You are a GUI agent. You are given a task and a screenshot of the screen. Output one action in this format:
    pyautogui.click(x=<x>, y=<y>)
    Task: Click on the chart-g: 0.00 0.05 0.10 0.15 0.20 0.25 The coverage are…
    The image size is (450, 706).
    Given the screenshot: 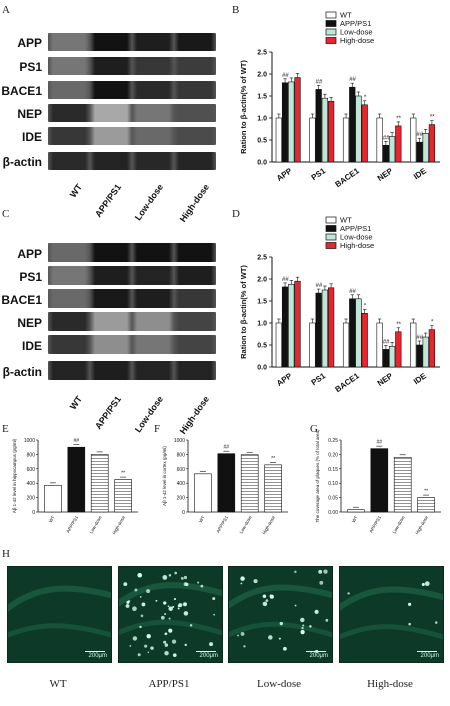 What is the action you would take?
    pyautogui.click(x=378, y=483)
    